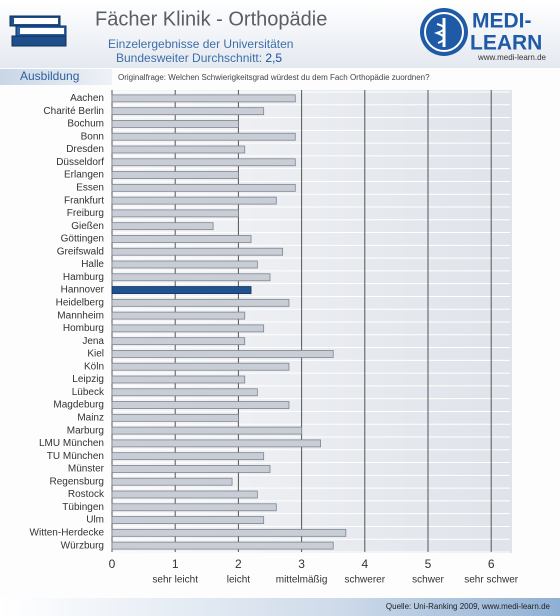 The height and width of the screenshot is (616, 560). I want to click on scale-label: schwer, so click(428, 580).